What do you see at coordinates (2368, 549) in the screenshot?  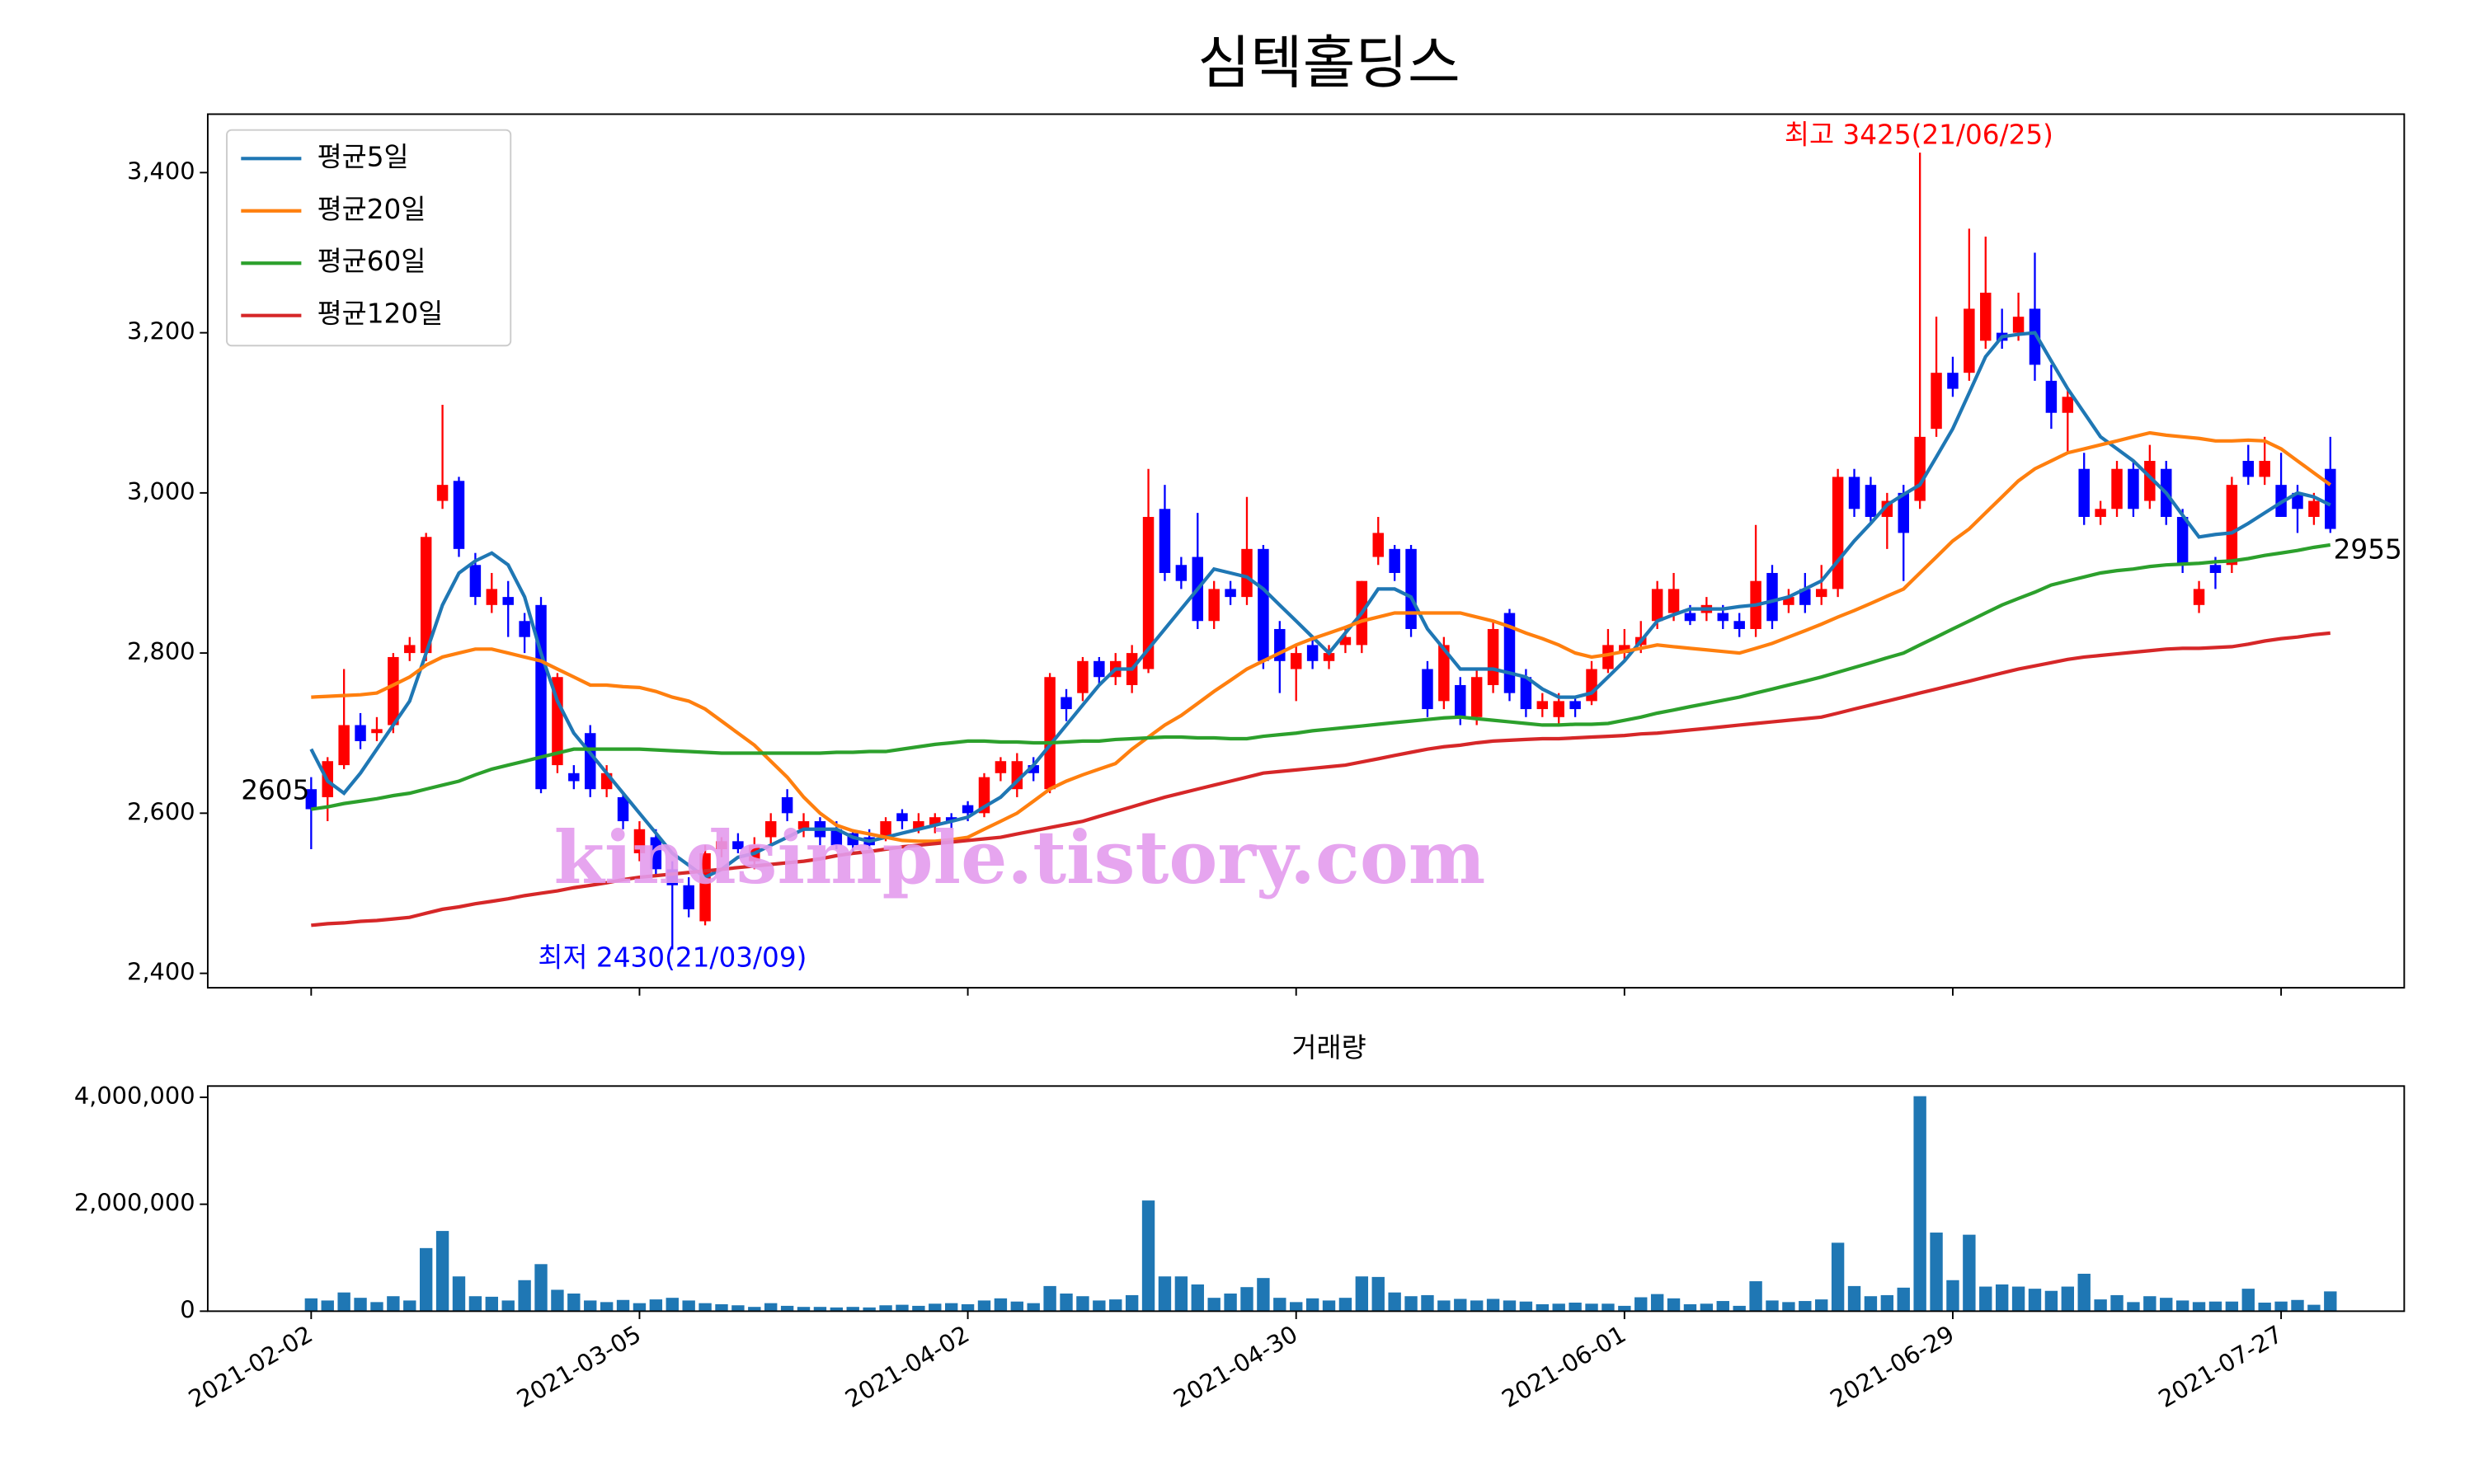 I see `end-close-label: 2955` at bounding box center [2368, 549].